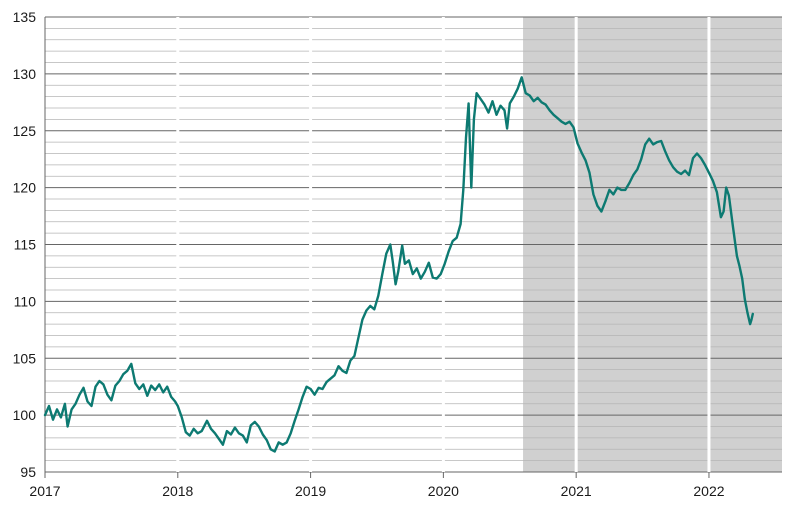 The height and width of the screenshot is (532, 798). What do you see at coordinates (177, 491) in the screenshot?
I see `x-tick-label: 2018` at bounding box center [177, 491].